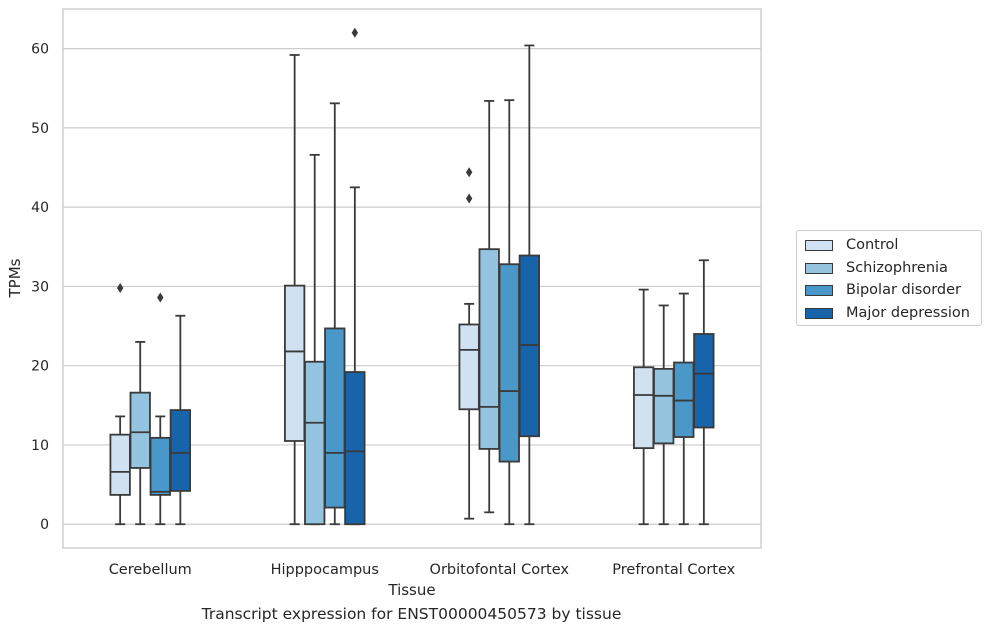 This screenshot has width=993, height=634. I want to click on legend-label-major-depression: Major depression, so click(908, 313).